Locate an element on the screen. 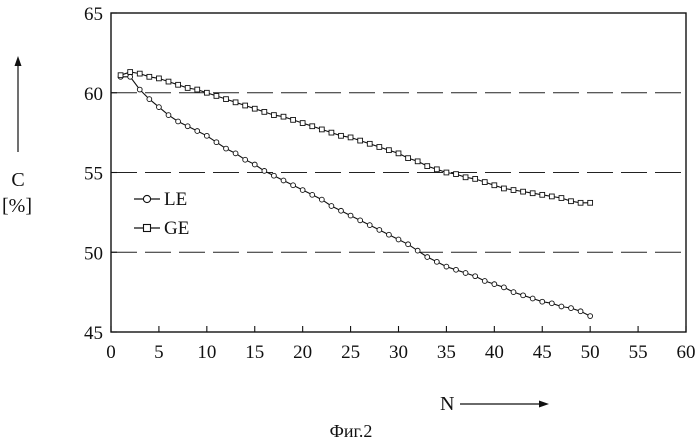 Image resolution: width=699 pixels, height=445 pixels. x-tick-label: 25 is located at coordinates (350, 352).